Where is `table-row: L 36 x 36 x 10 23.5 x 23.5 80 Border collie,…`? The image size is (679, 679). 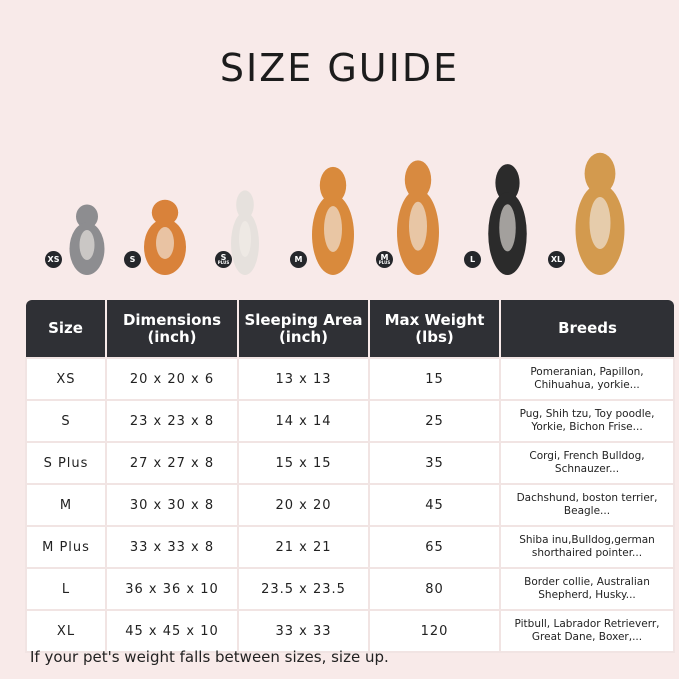
table-row: L 36 x 36 x 10 23.5 x 23.5 80 Border collie,… is located at coordinates (350, 589).